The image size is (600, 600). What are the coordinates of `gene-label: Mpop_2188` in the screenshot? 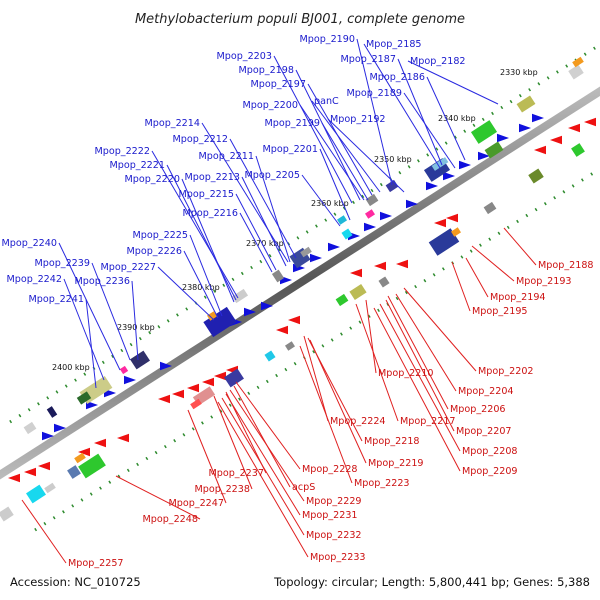 It's located at (566, 265).